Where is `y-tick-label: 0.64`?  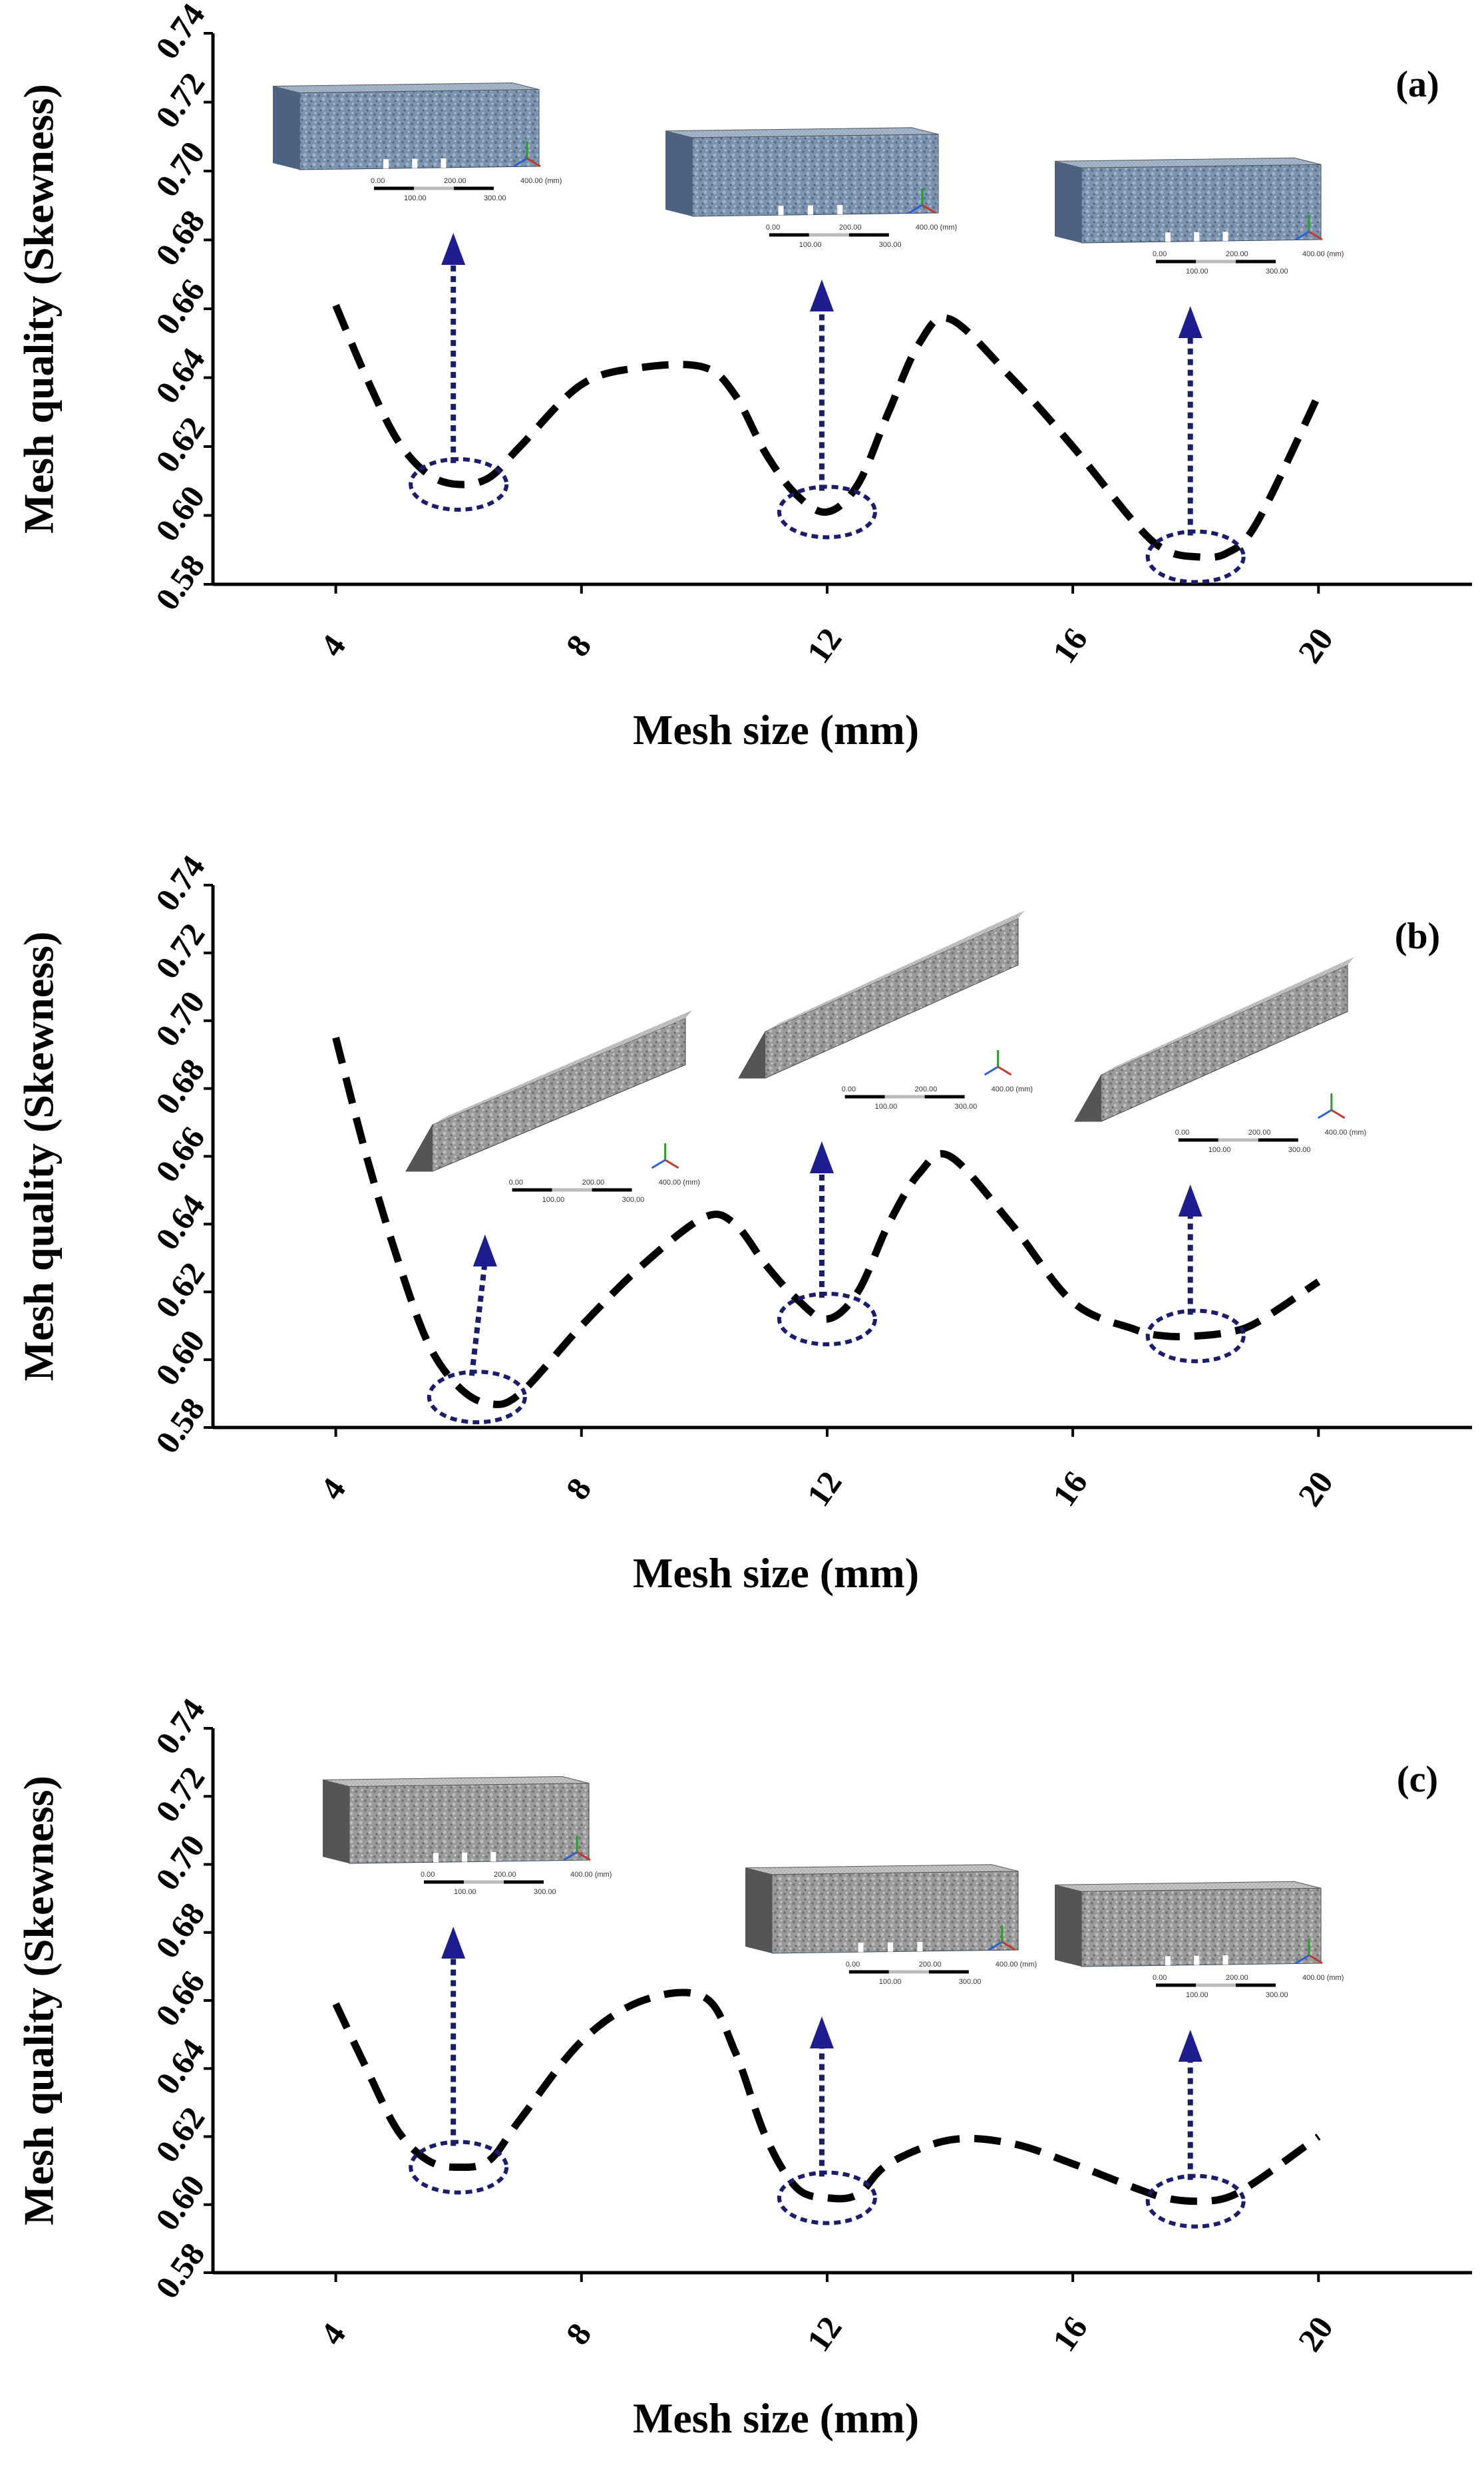
y-tick-label: 0.64 is located at coordinates (180, 375).